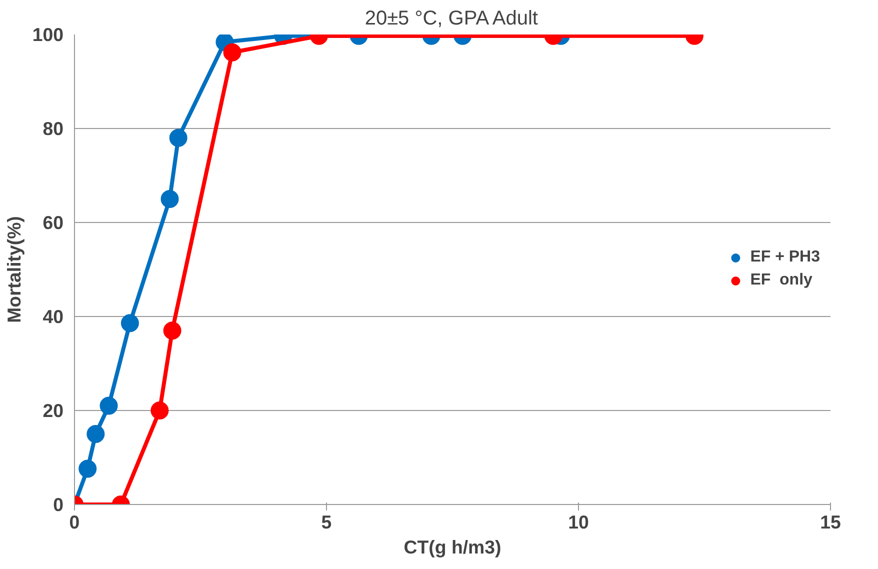  What do you see at coordinates (58, 504) in the screenshot?
I see `y-tick-label: 0` at bounding box center [58, 504].